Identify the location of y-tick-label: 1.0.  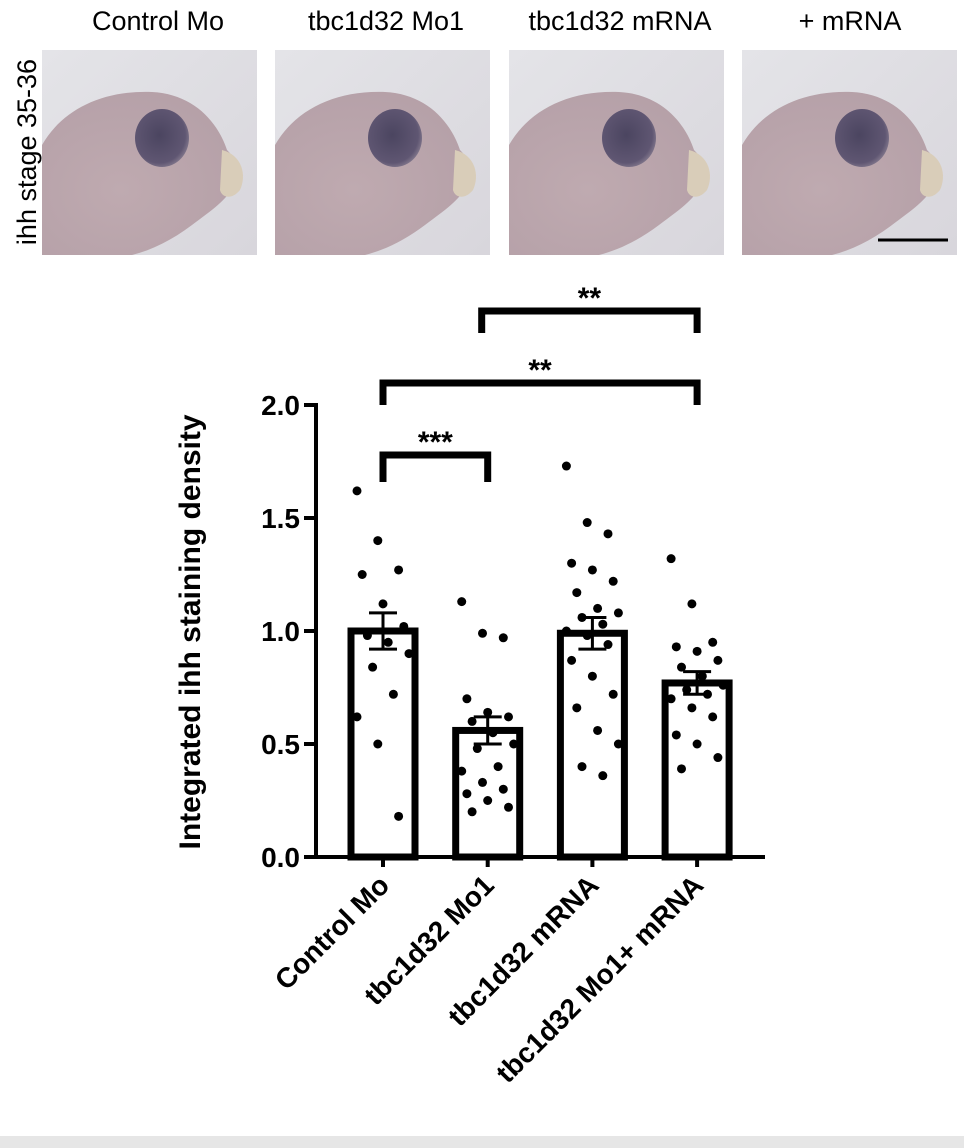
(280, 631).